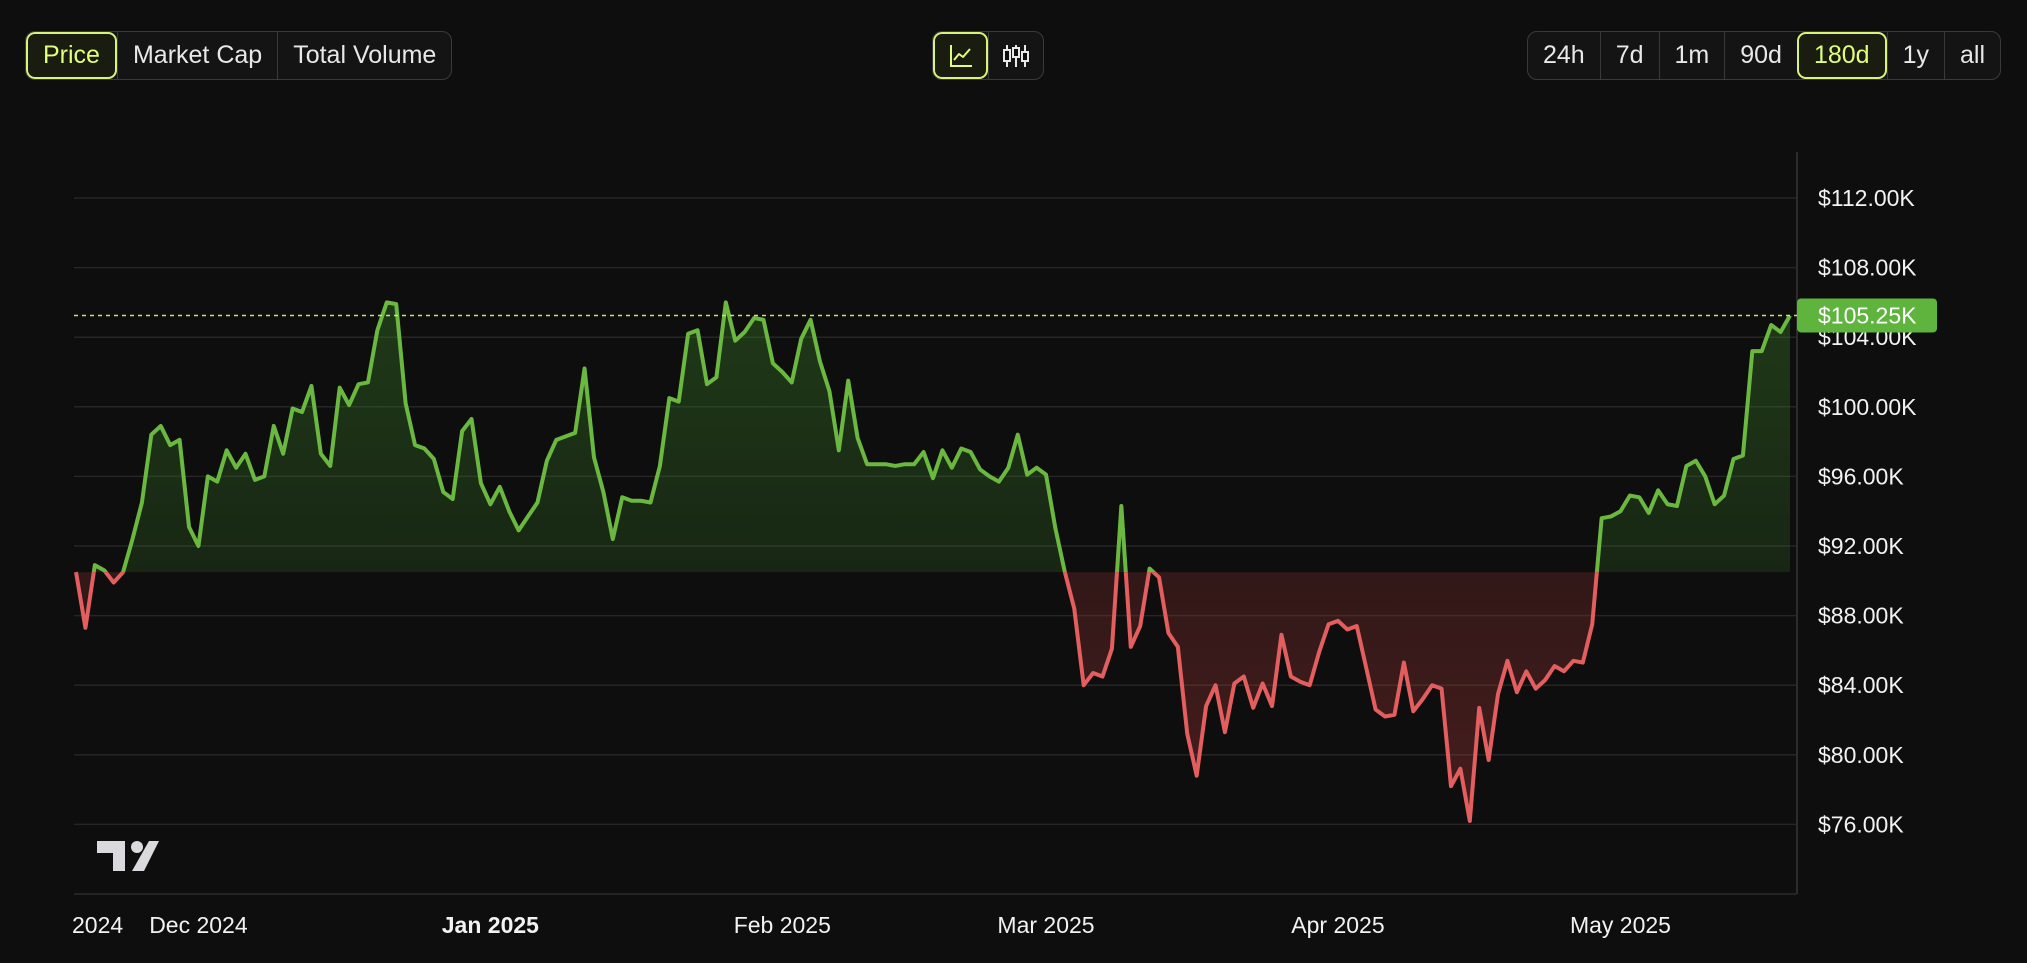  What do you see at coordinates (128, 856) in the screenshot?
I see `tradingview-logo` at bounding box center [128, 856].